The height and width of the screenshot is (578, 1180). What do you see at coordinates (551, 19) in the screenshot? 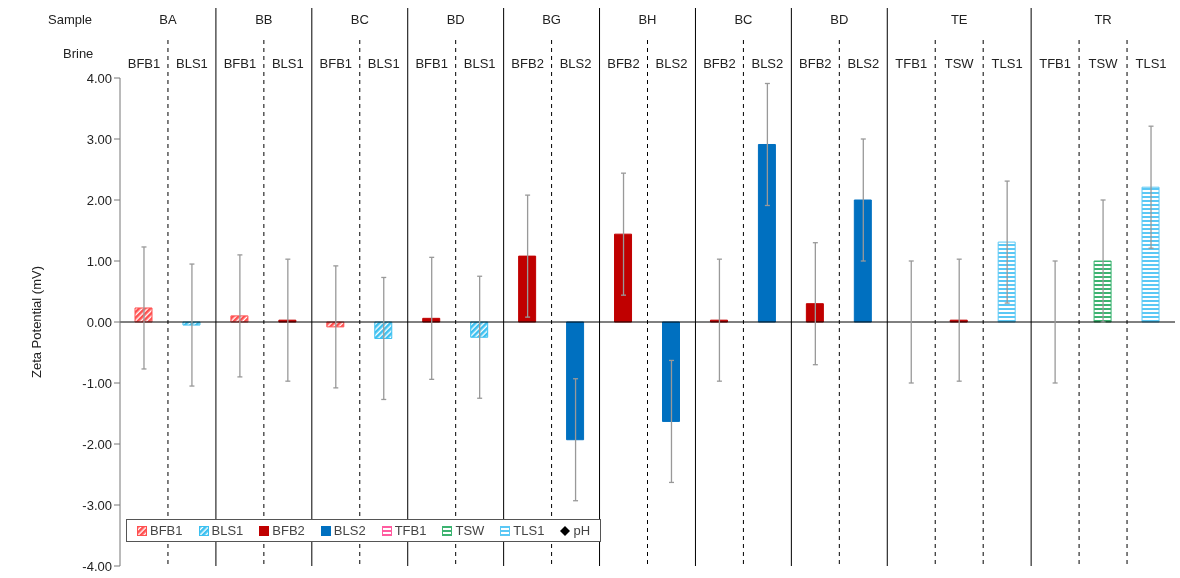
I see `text: BG` at bounding box center [551, 19].